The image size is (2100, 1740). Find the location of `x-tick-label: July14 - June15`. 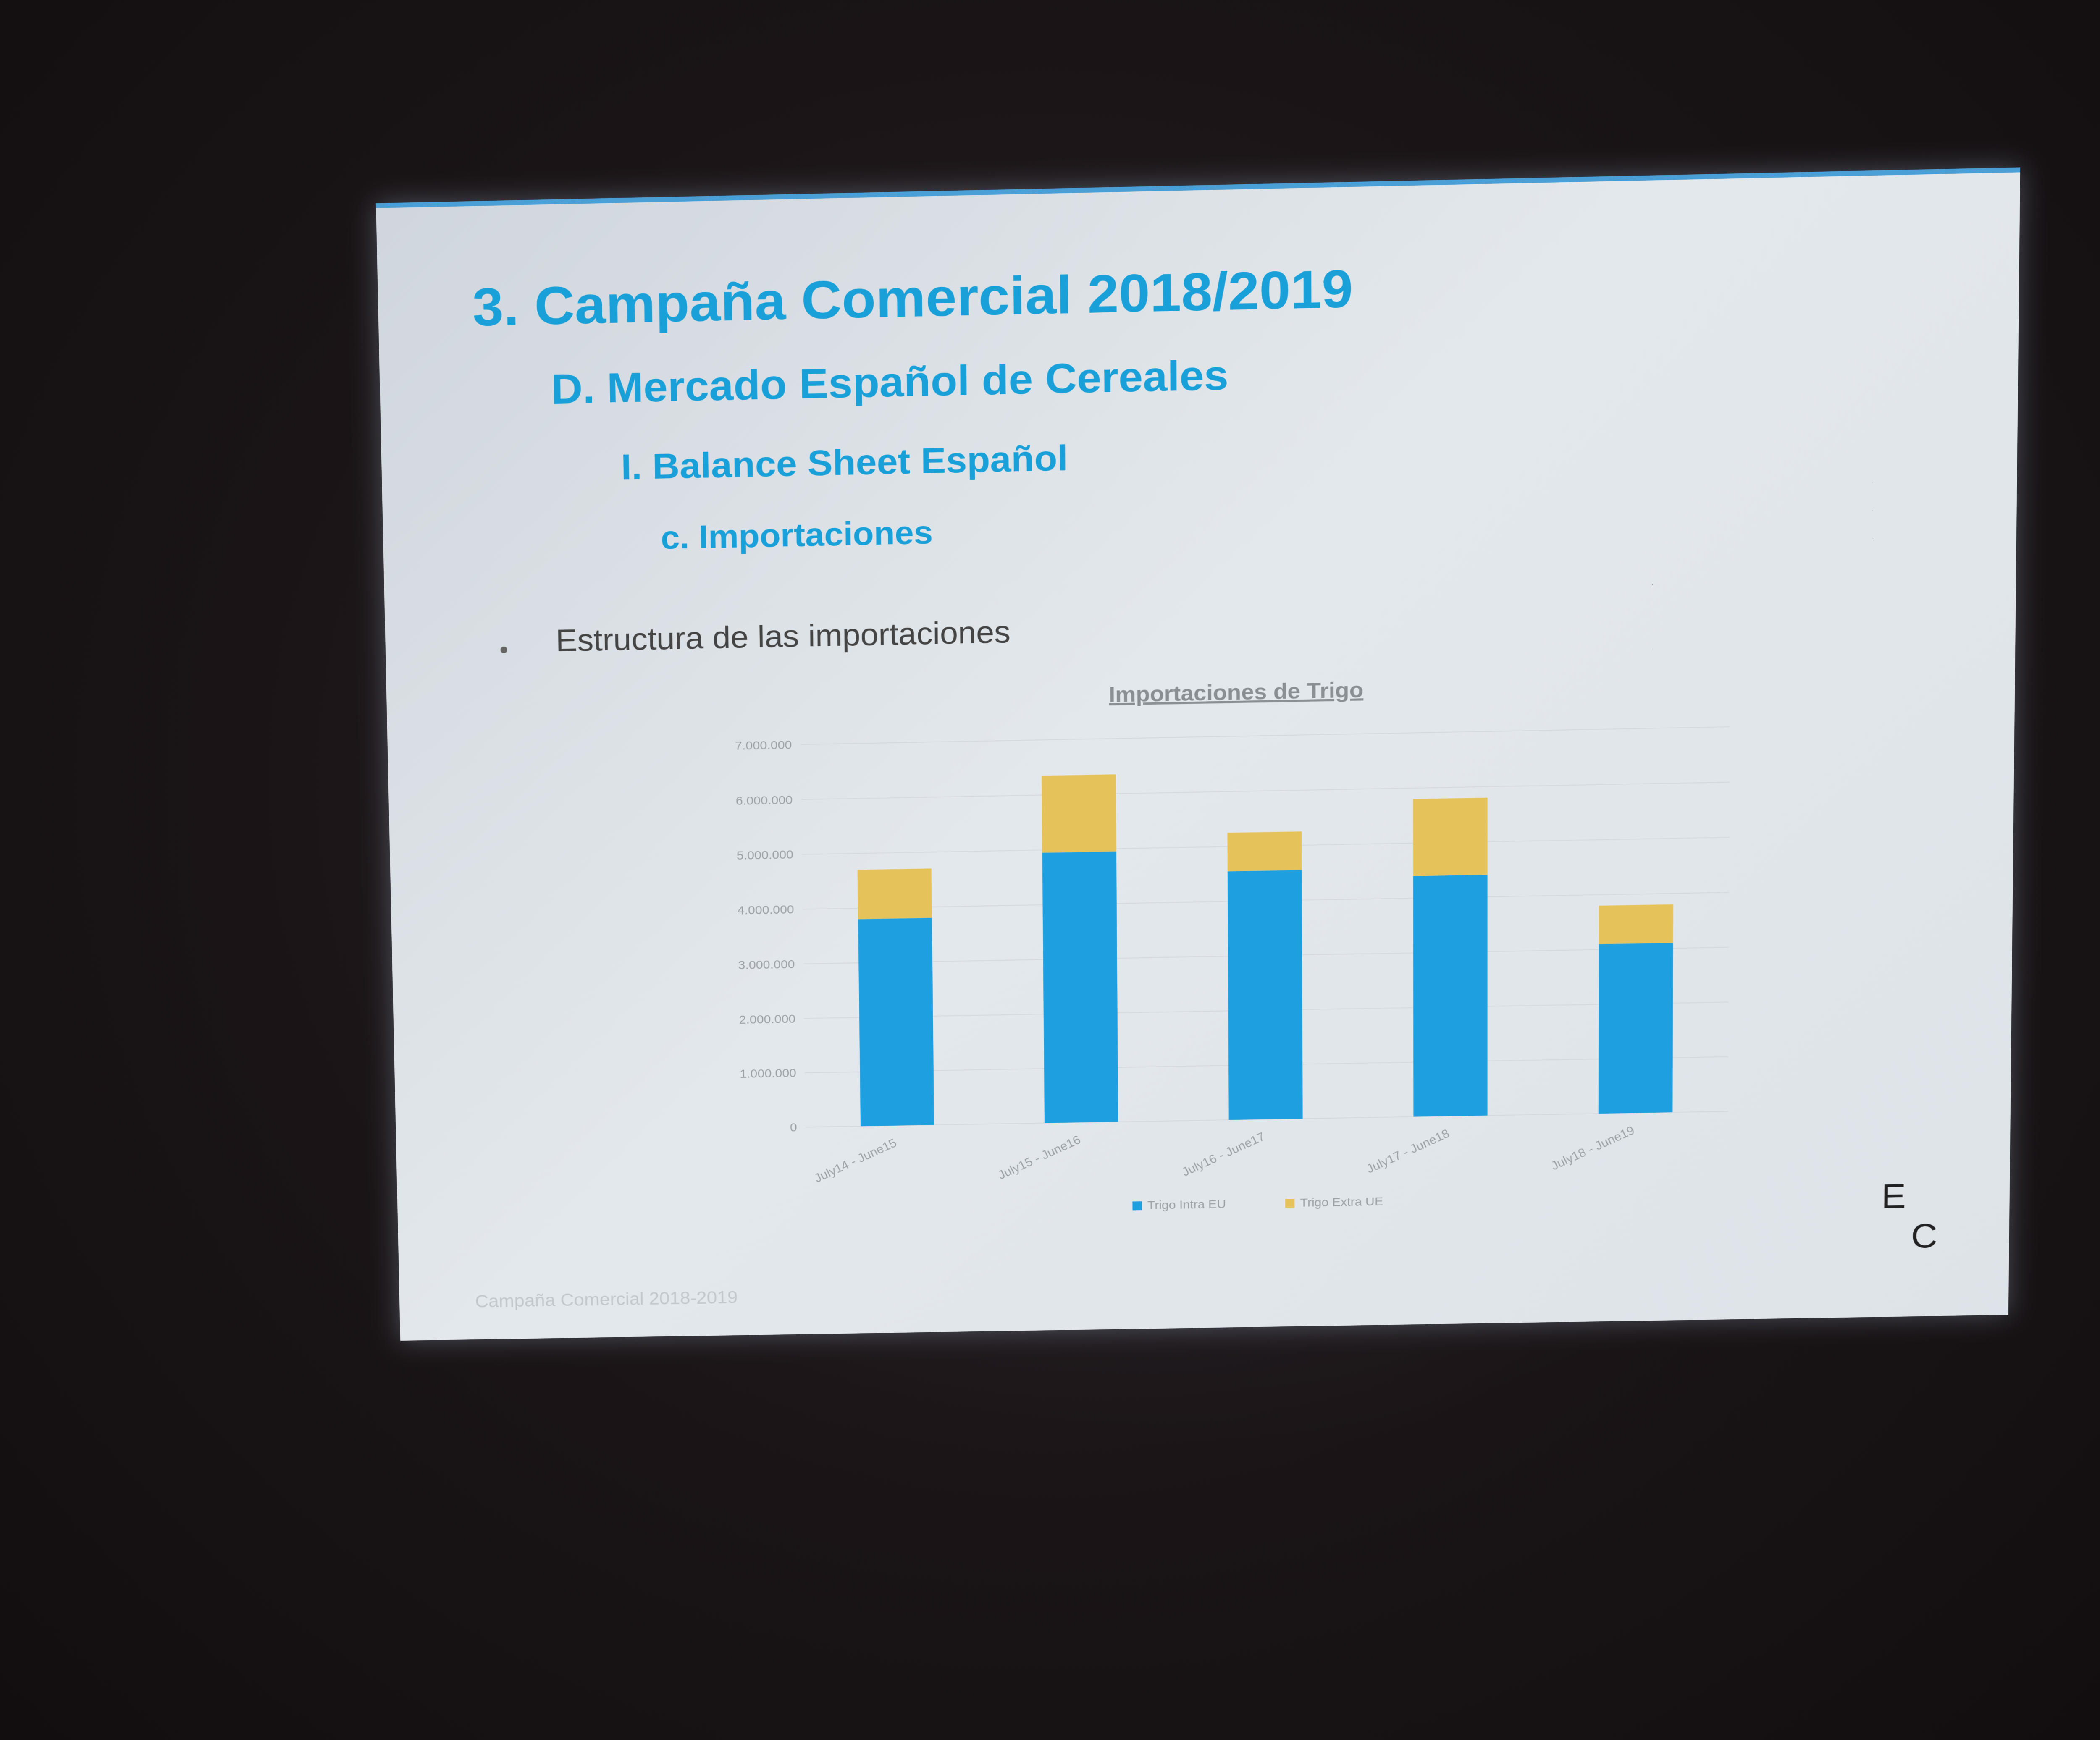

x-tick-label: July14 - June15 is located at coordinates (855, 1160).